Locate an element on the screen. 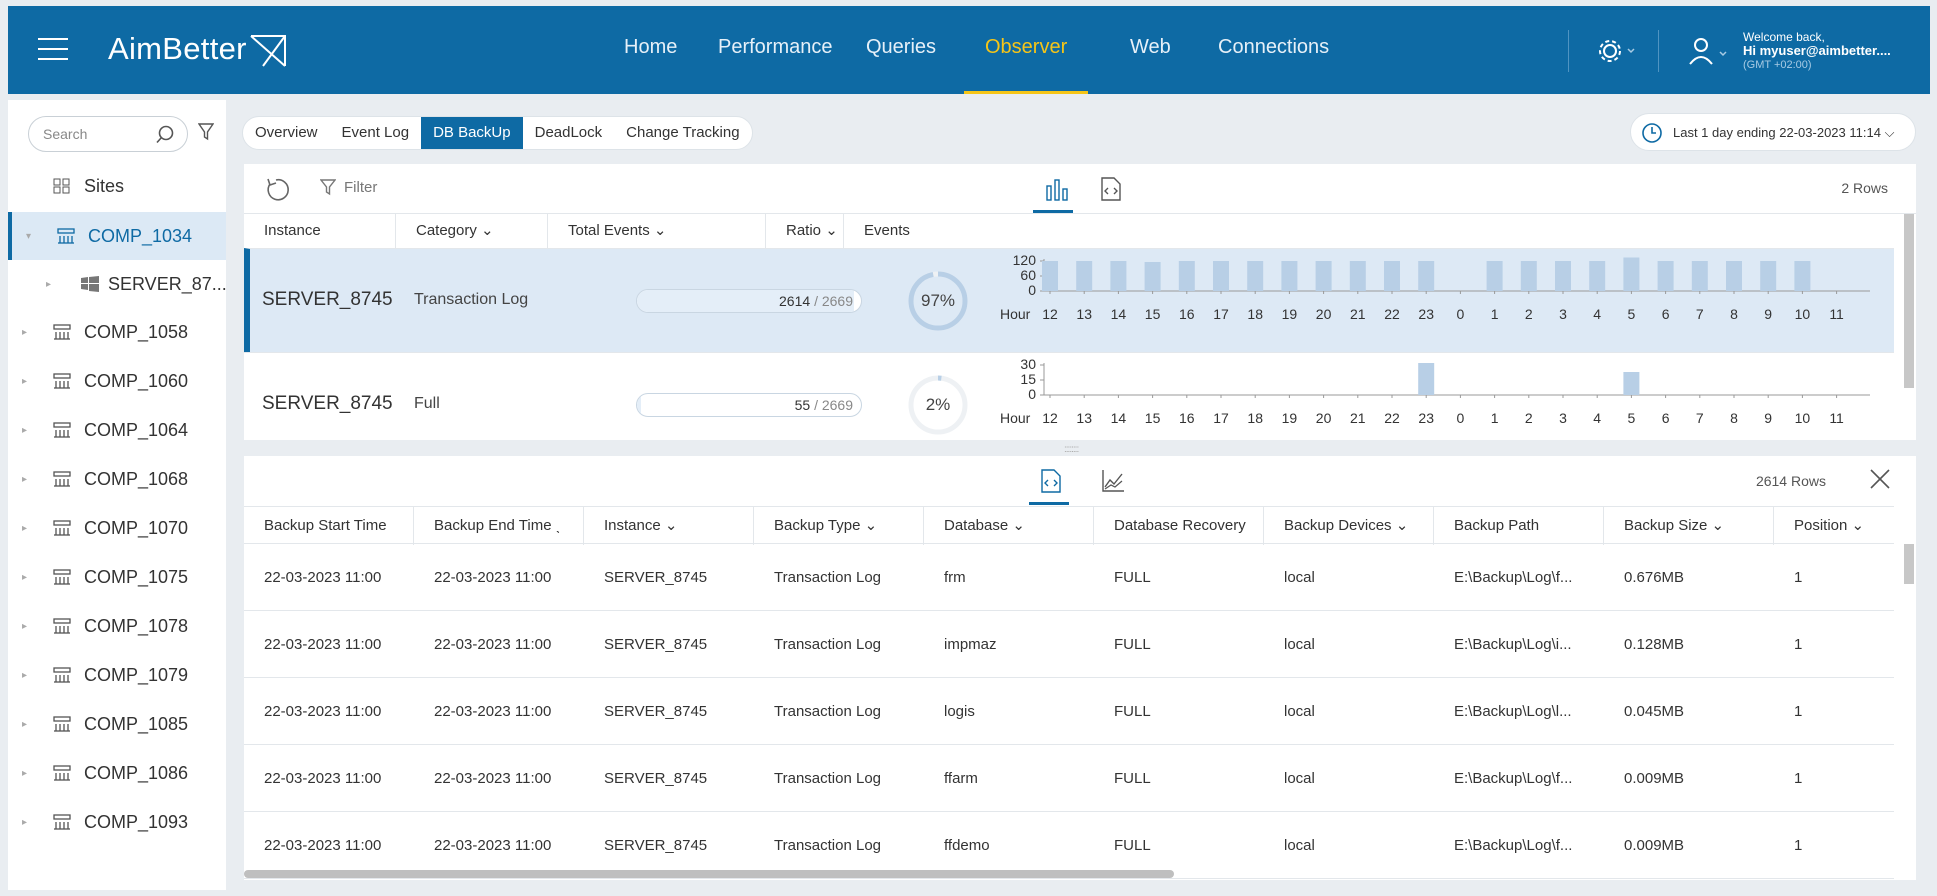 The height and width of the screenshot is (896, 1937). nav-connections: Connections is located at coordinates (1274, 47).